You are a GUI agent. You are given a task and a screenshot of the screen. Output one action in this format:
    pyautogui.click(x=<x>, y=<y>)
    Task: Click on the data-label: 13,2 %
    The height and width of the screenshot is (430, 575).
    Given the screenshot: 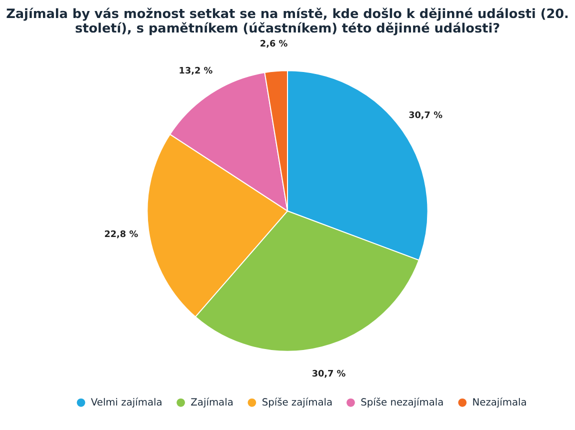 What is the action you would take?
    pyautogui.click(x=195, y=71)
    